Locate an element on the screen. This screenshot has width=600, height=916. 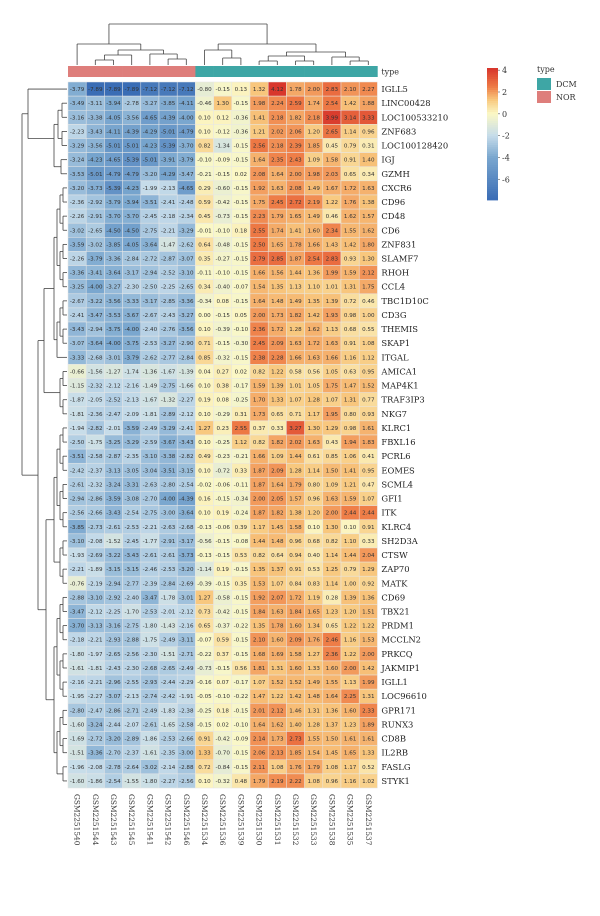
cell-value: -2.26 is located at coordinates (77, 217).